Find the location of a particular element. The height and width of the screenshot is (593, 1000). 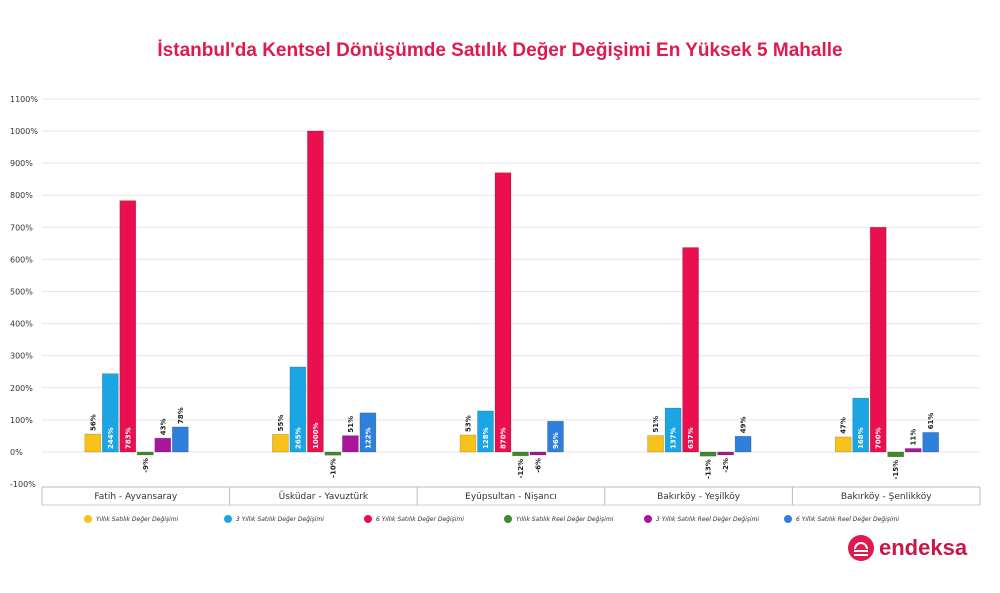

data-label: -6% is located at coordinates (539, 465).